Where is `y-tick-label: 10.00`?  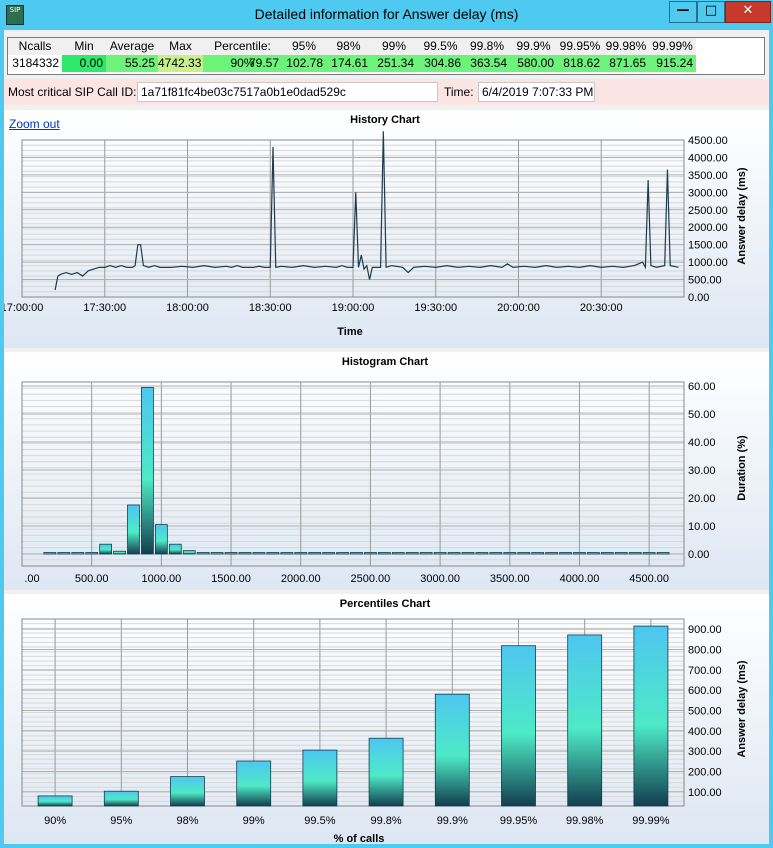 y-tick-label: 10.00 is located at coordinates (702, 527).